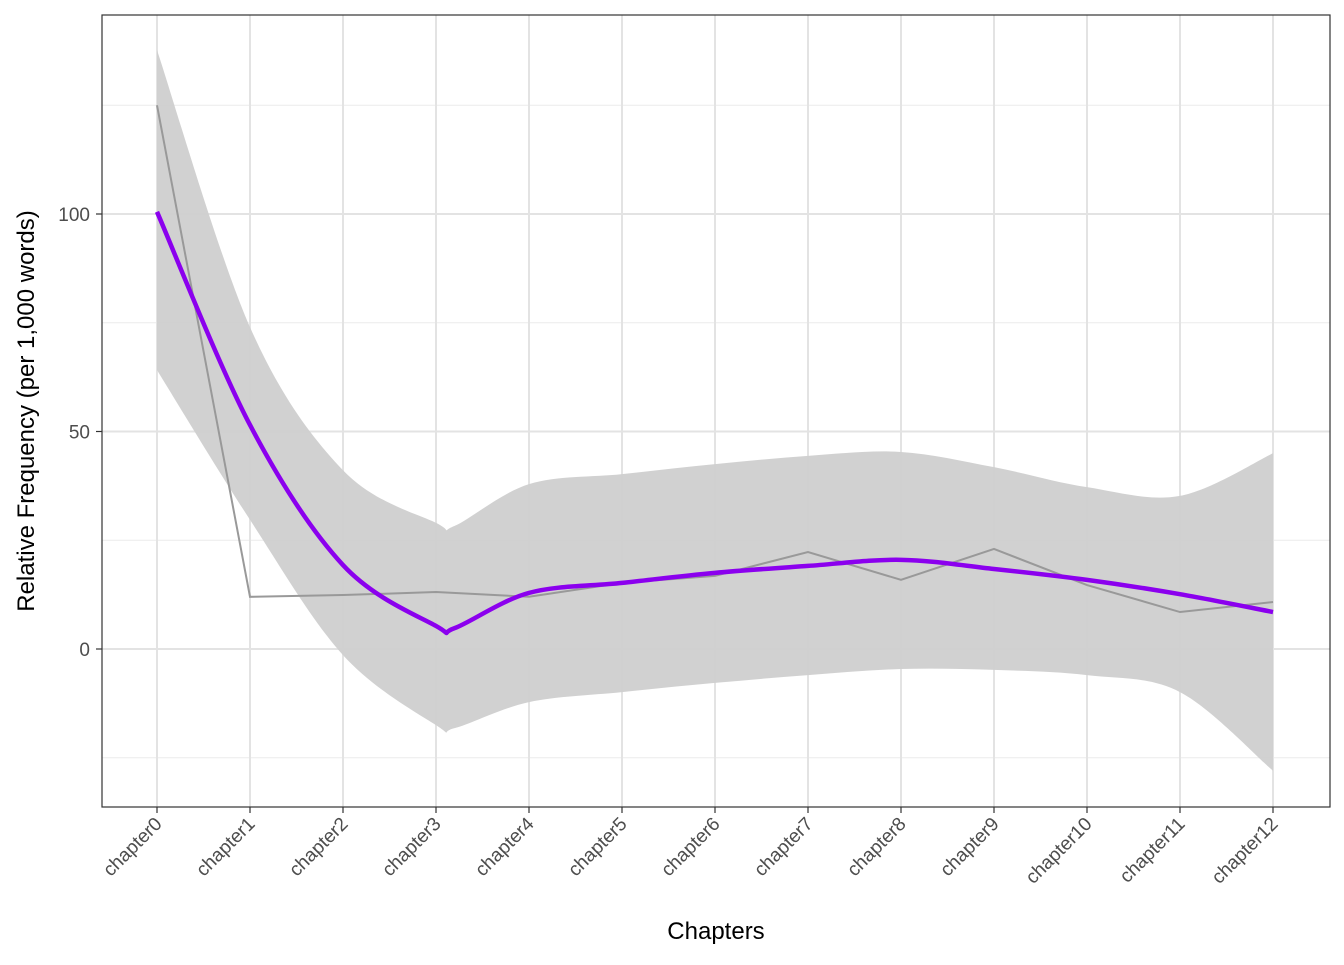 The width and height of the screenshot is (1344, 965). I want to click on x-tick-label: chapter3, so click(411, 847).